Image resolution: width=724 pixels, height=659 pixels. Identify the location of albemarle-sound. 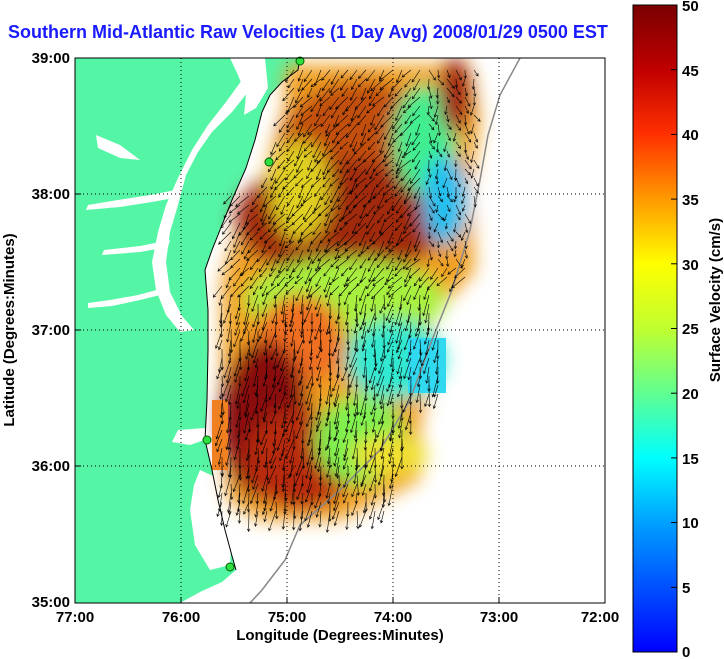
(191, 436).